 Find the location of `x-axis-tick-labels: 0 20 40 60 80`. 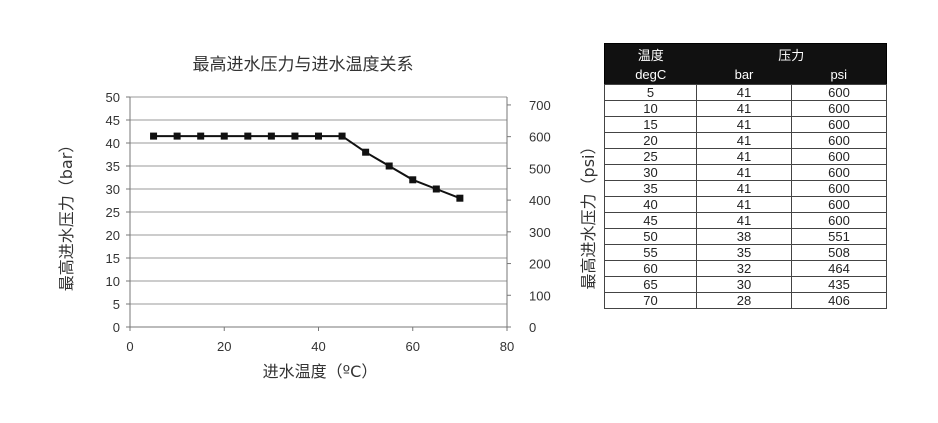

x-axis-tick-labels: 0 20 40 60 80 is located at coordinates (320, 346).